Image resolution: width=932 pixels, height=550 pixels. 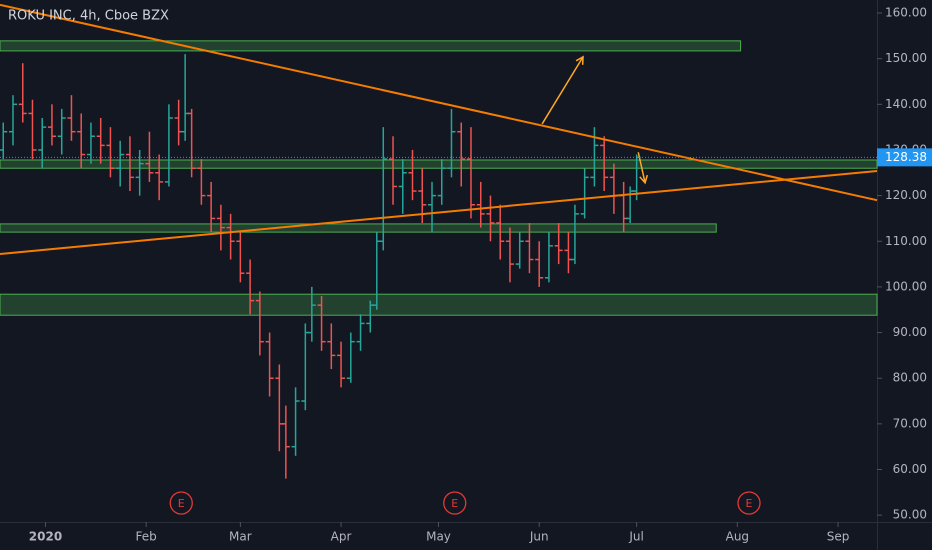 I want to click on x-tick-label: Feb, so click(x=146, y=537).